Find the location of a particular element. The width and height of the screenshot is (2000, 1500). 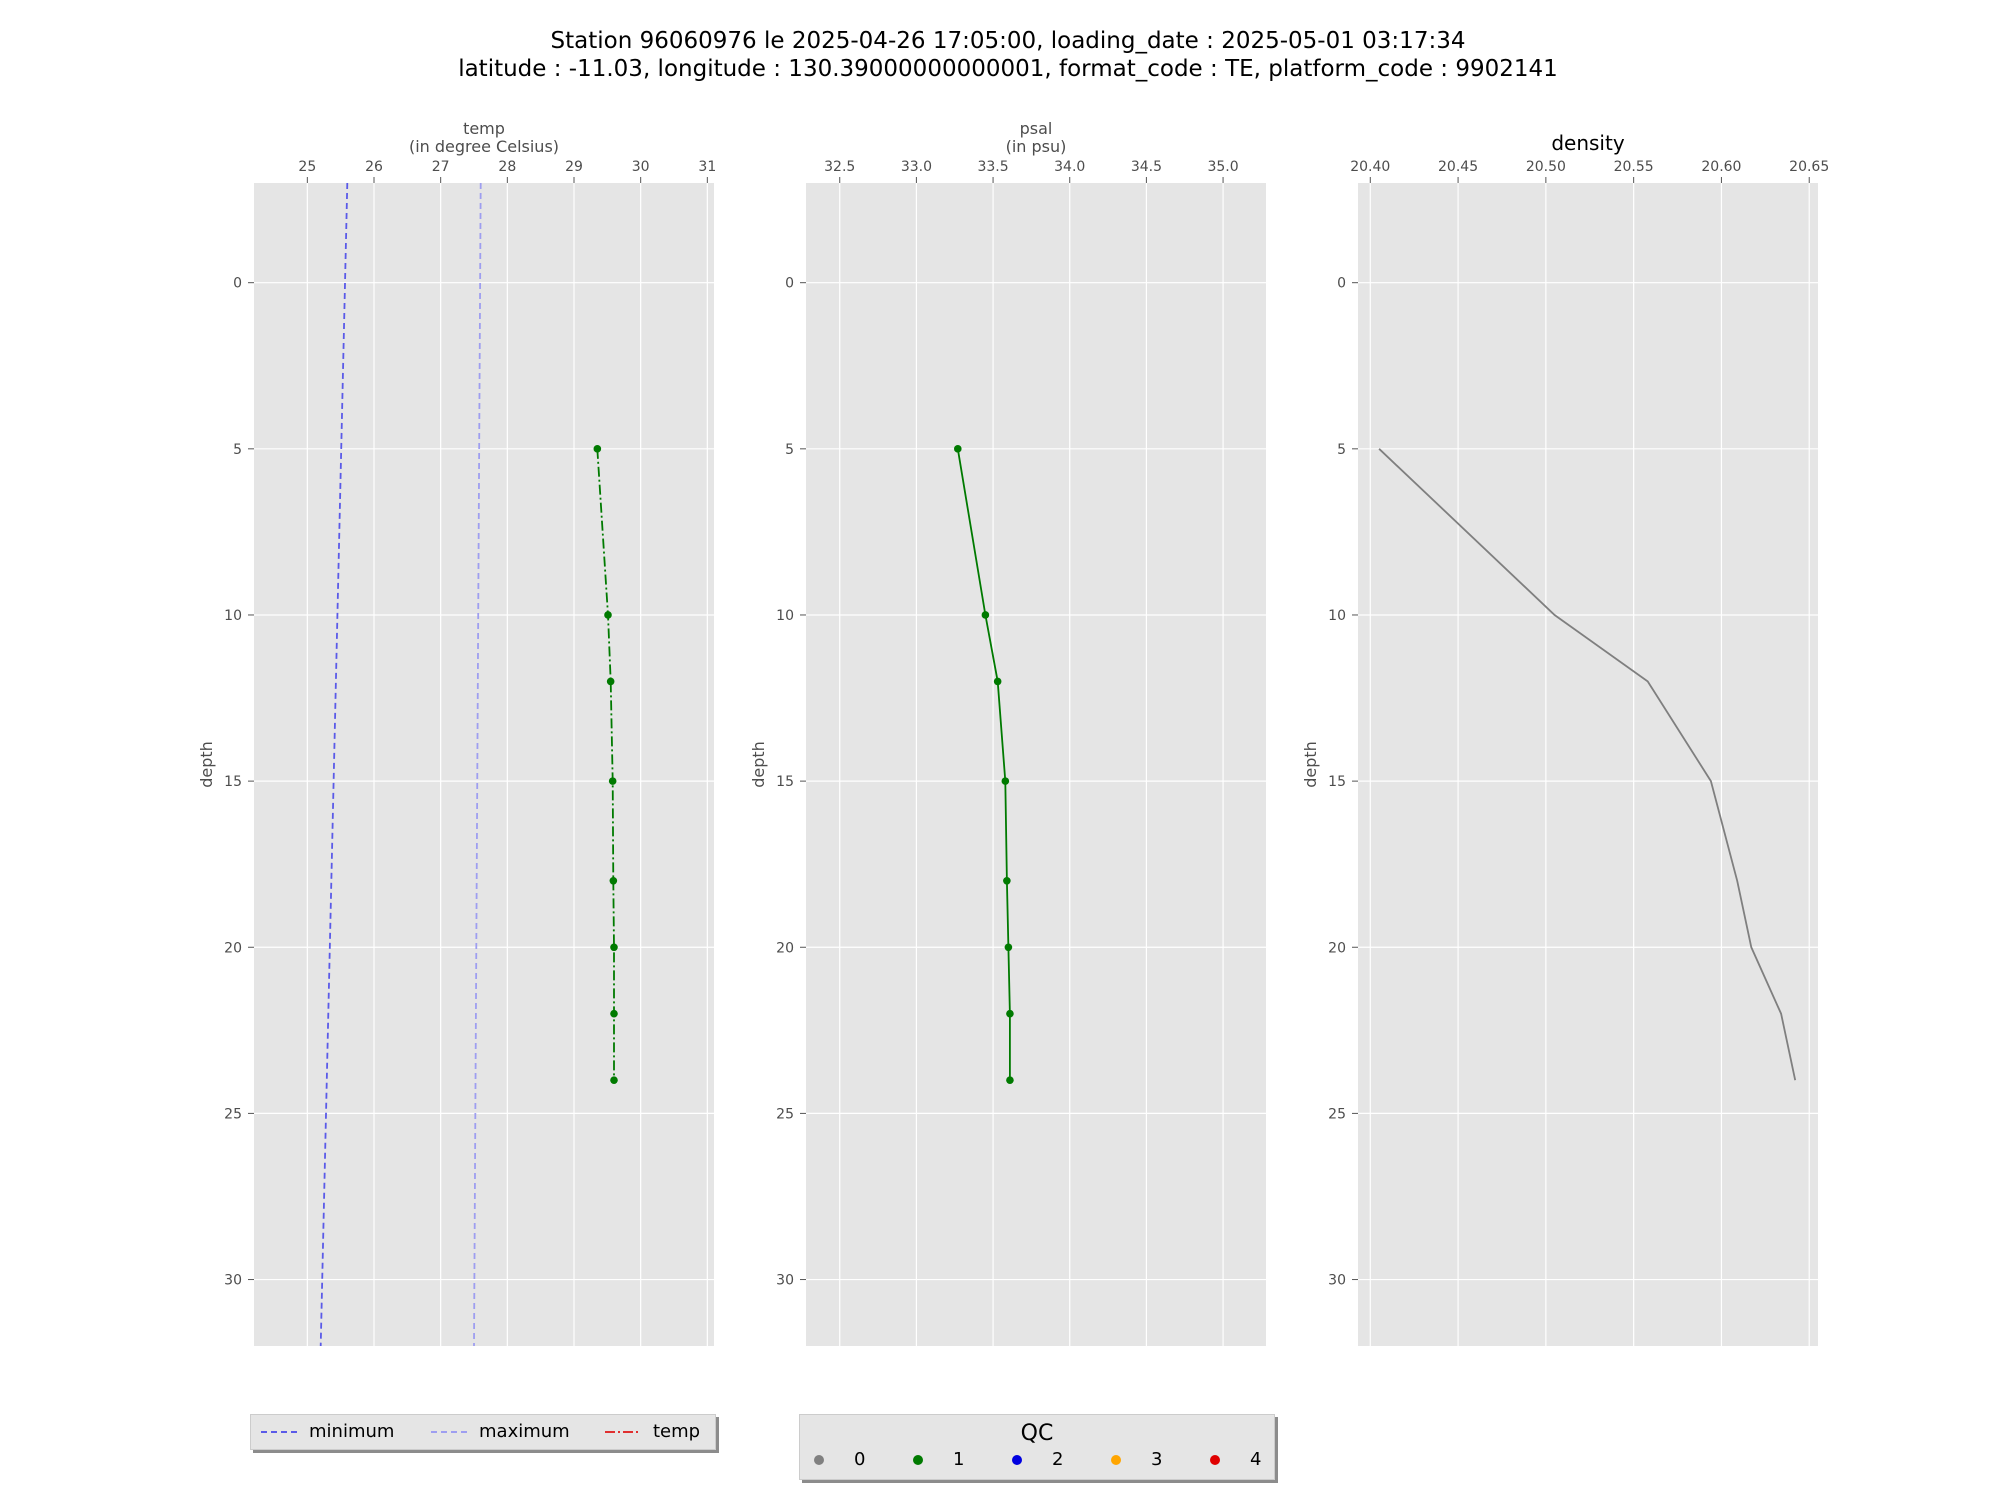

x-tick-label: 30 is located at coordinates (641, 167).